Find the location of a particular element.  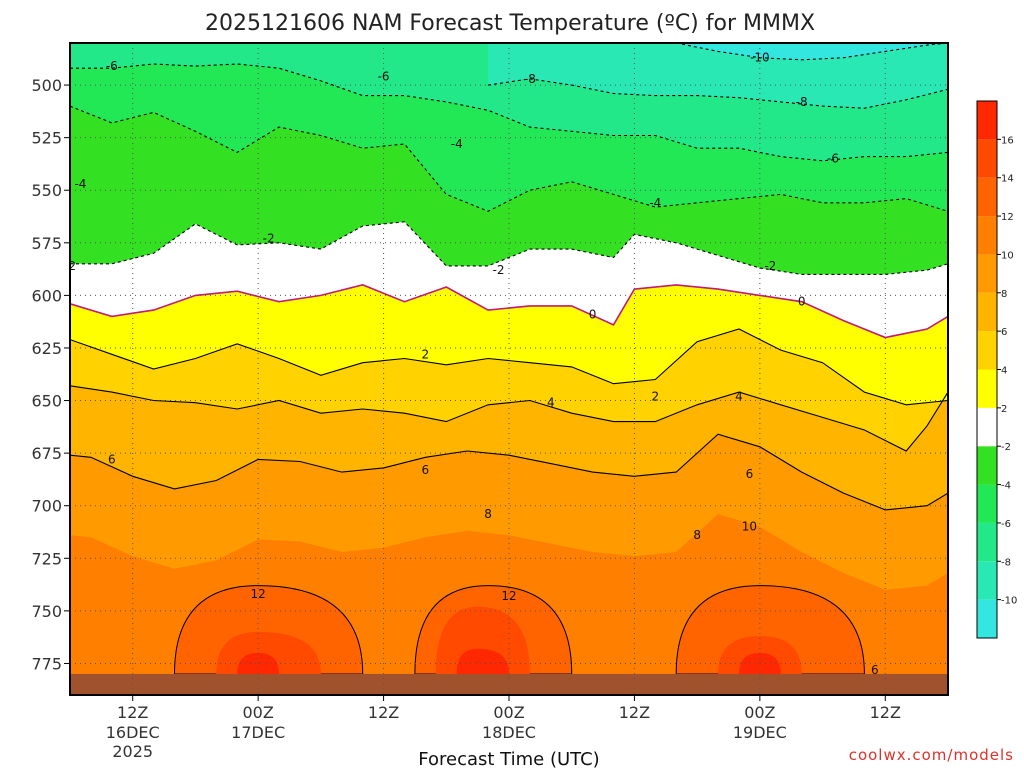

contour-label-group-15: 2 is located at coordinates (426, 354).